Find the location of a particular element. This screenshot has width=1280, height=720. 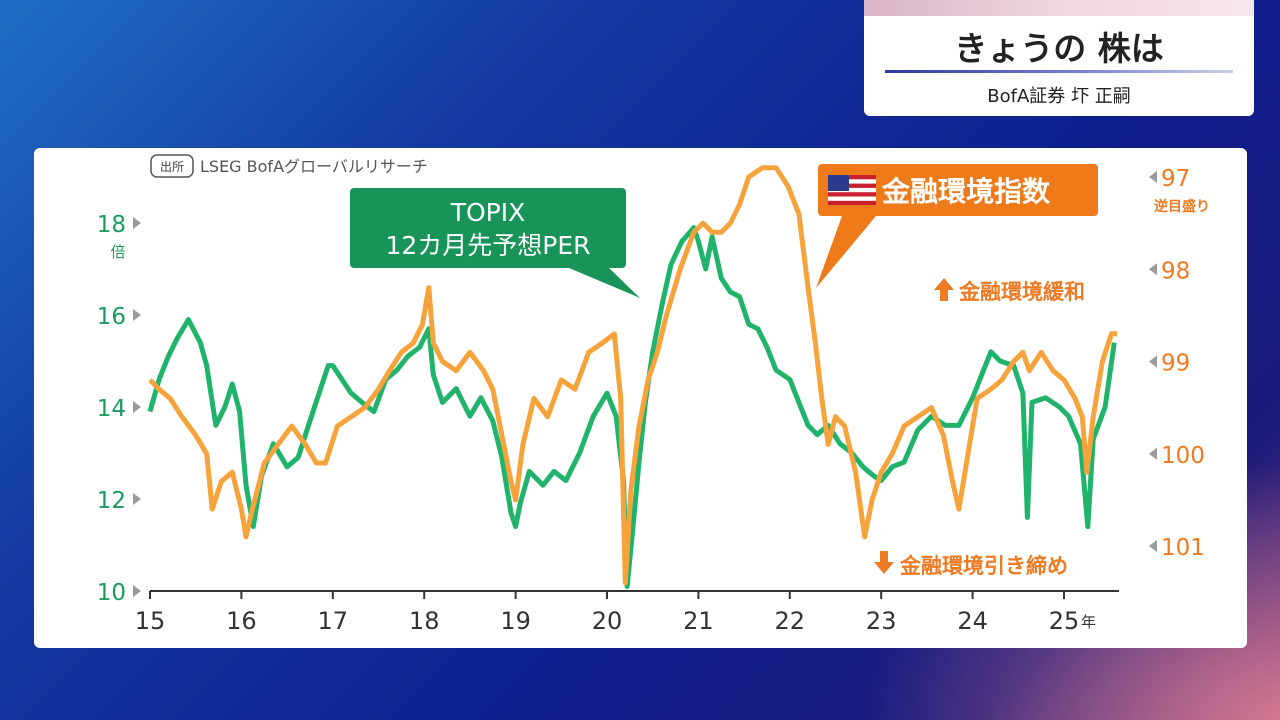

right-tick-label-100: 100 is located at coordinates (1183, 456).